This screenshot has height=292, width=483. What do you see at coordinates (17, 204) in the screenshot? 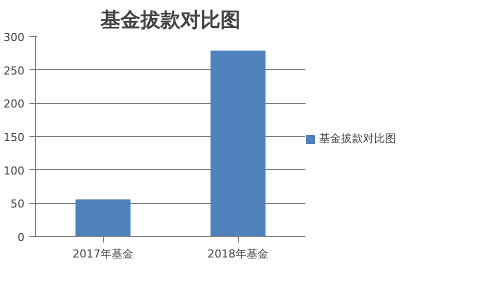
I see `y-tick-label: 50` at bounding box center [17, 204].